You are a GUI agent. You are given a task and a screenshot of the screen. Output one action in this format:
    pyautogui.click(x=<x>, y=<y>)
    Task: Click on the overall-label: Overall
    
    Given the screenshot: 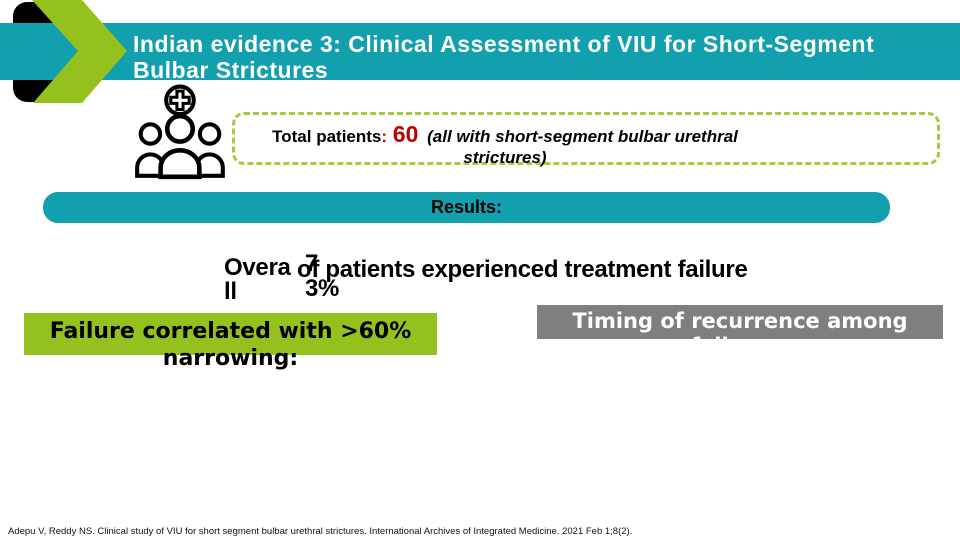 What is the action you would take?
    pyautogui.click(x=257, y=279)
    